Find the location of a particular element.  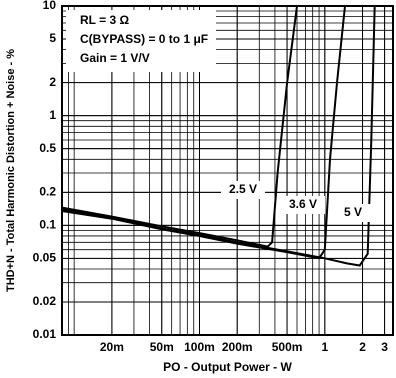

series-label: 3.6 V is located at coordinates (303, 204).